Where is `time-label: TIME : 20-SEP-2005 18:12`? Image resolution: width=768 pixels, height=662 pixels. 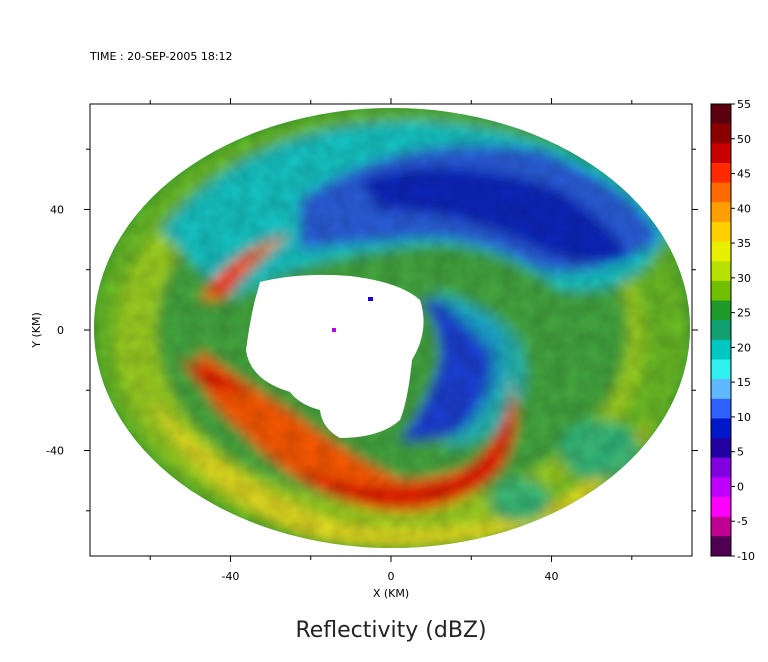
time-label: TIME : 20-SEP-2005 18:12 is located at coordinates (161, 56).